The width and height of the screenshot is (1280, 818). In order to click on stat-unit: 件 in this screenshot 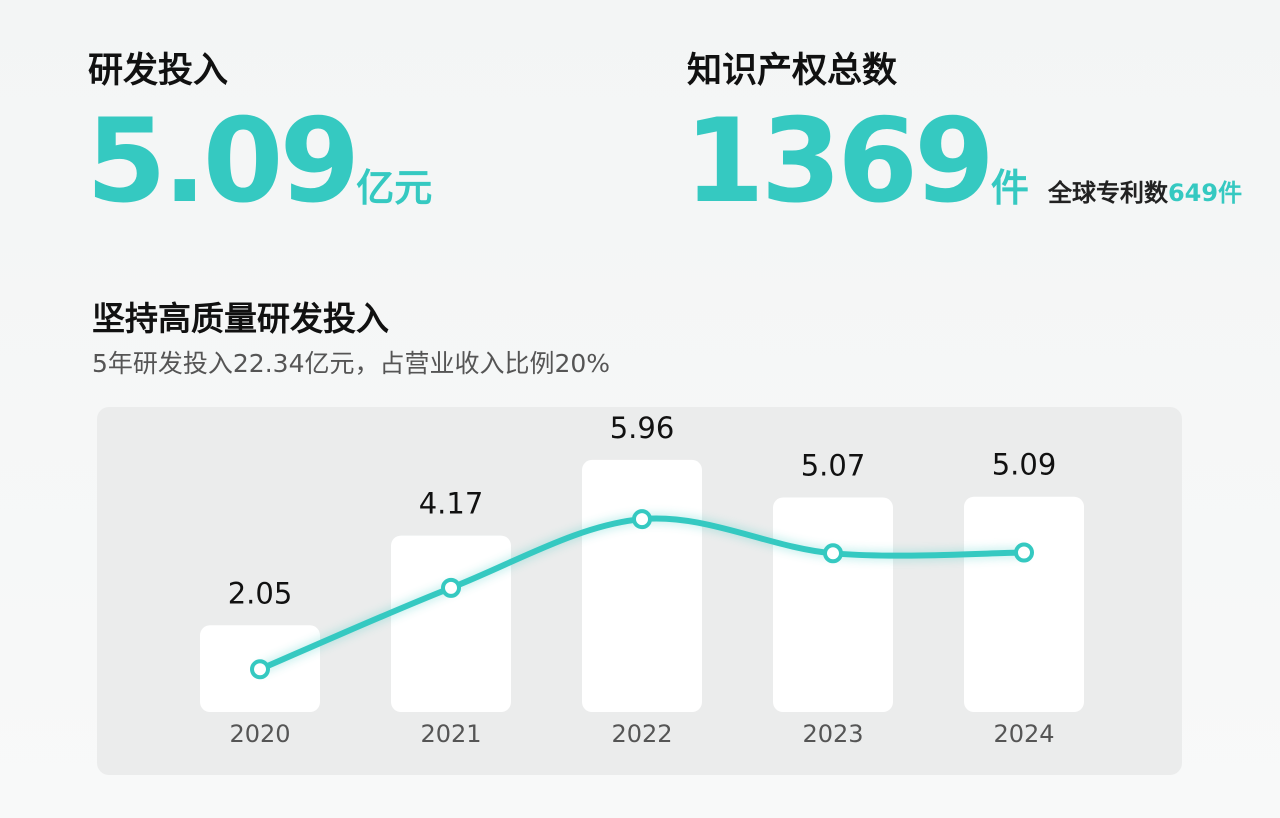, I will do `click(1009, 188)`.